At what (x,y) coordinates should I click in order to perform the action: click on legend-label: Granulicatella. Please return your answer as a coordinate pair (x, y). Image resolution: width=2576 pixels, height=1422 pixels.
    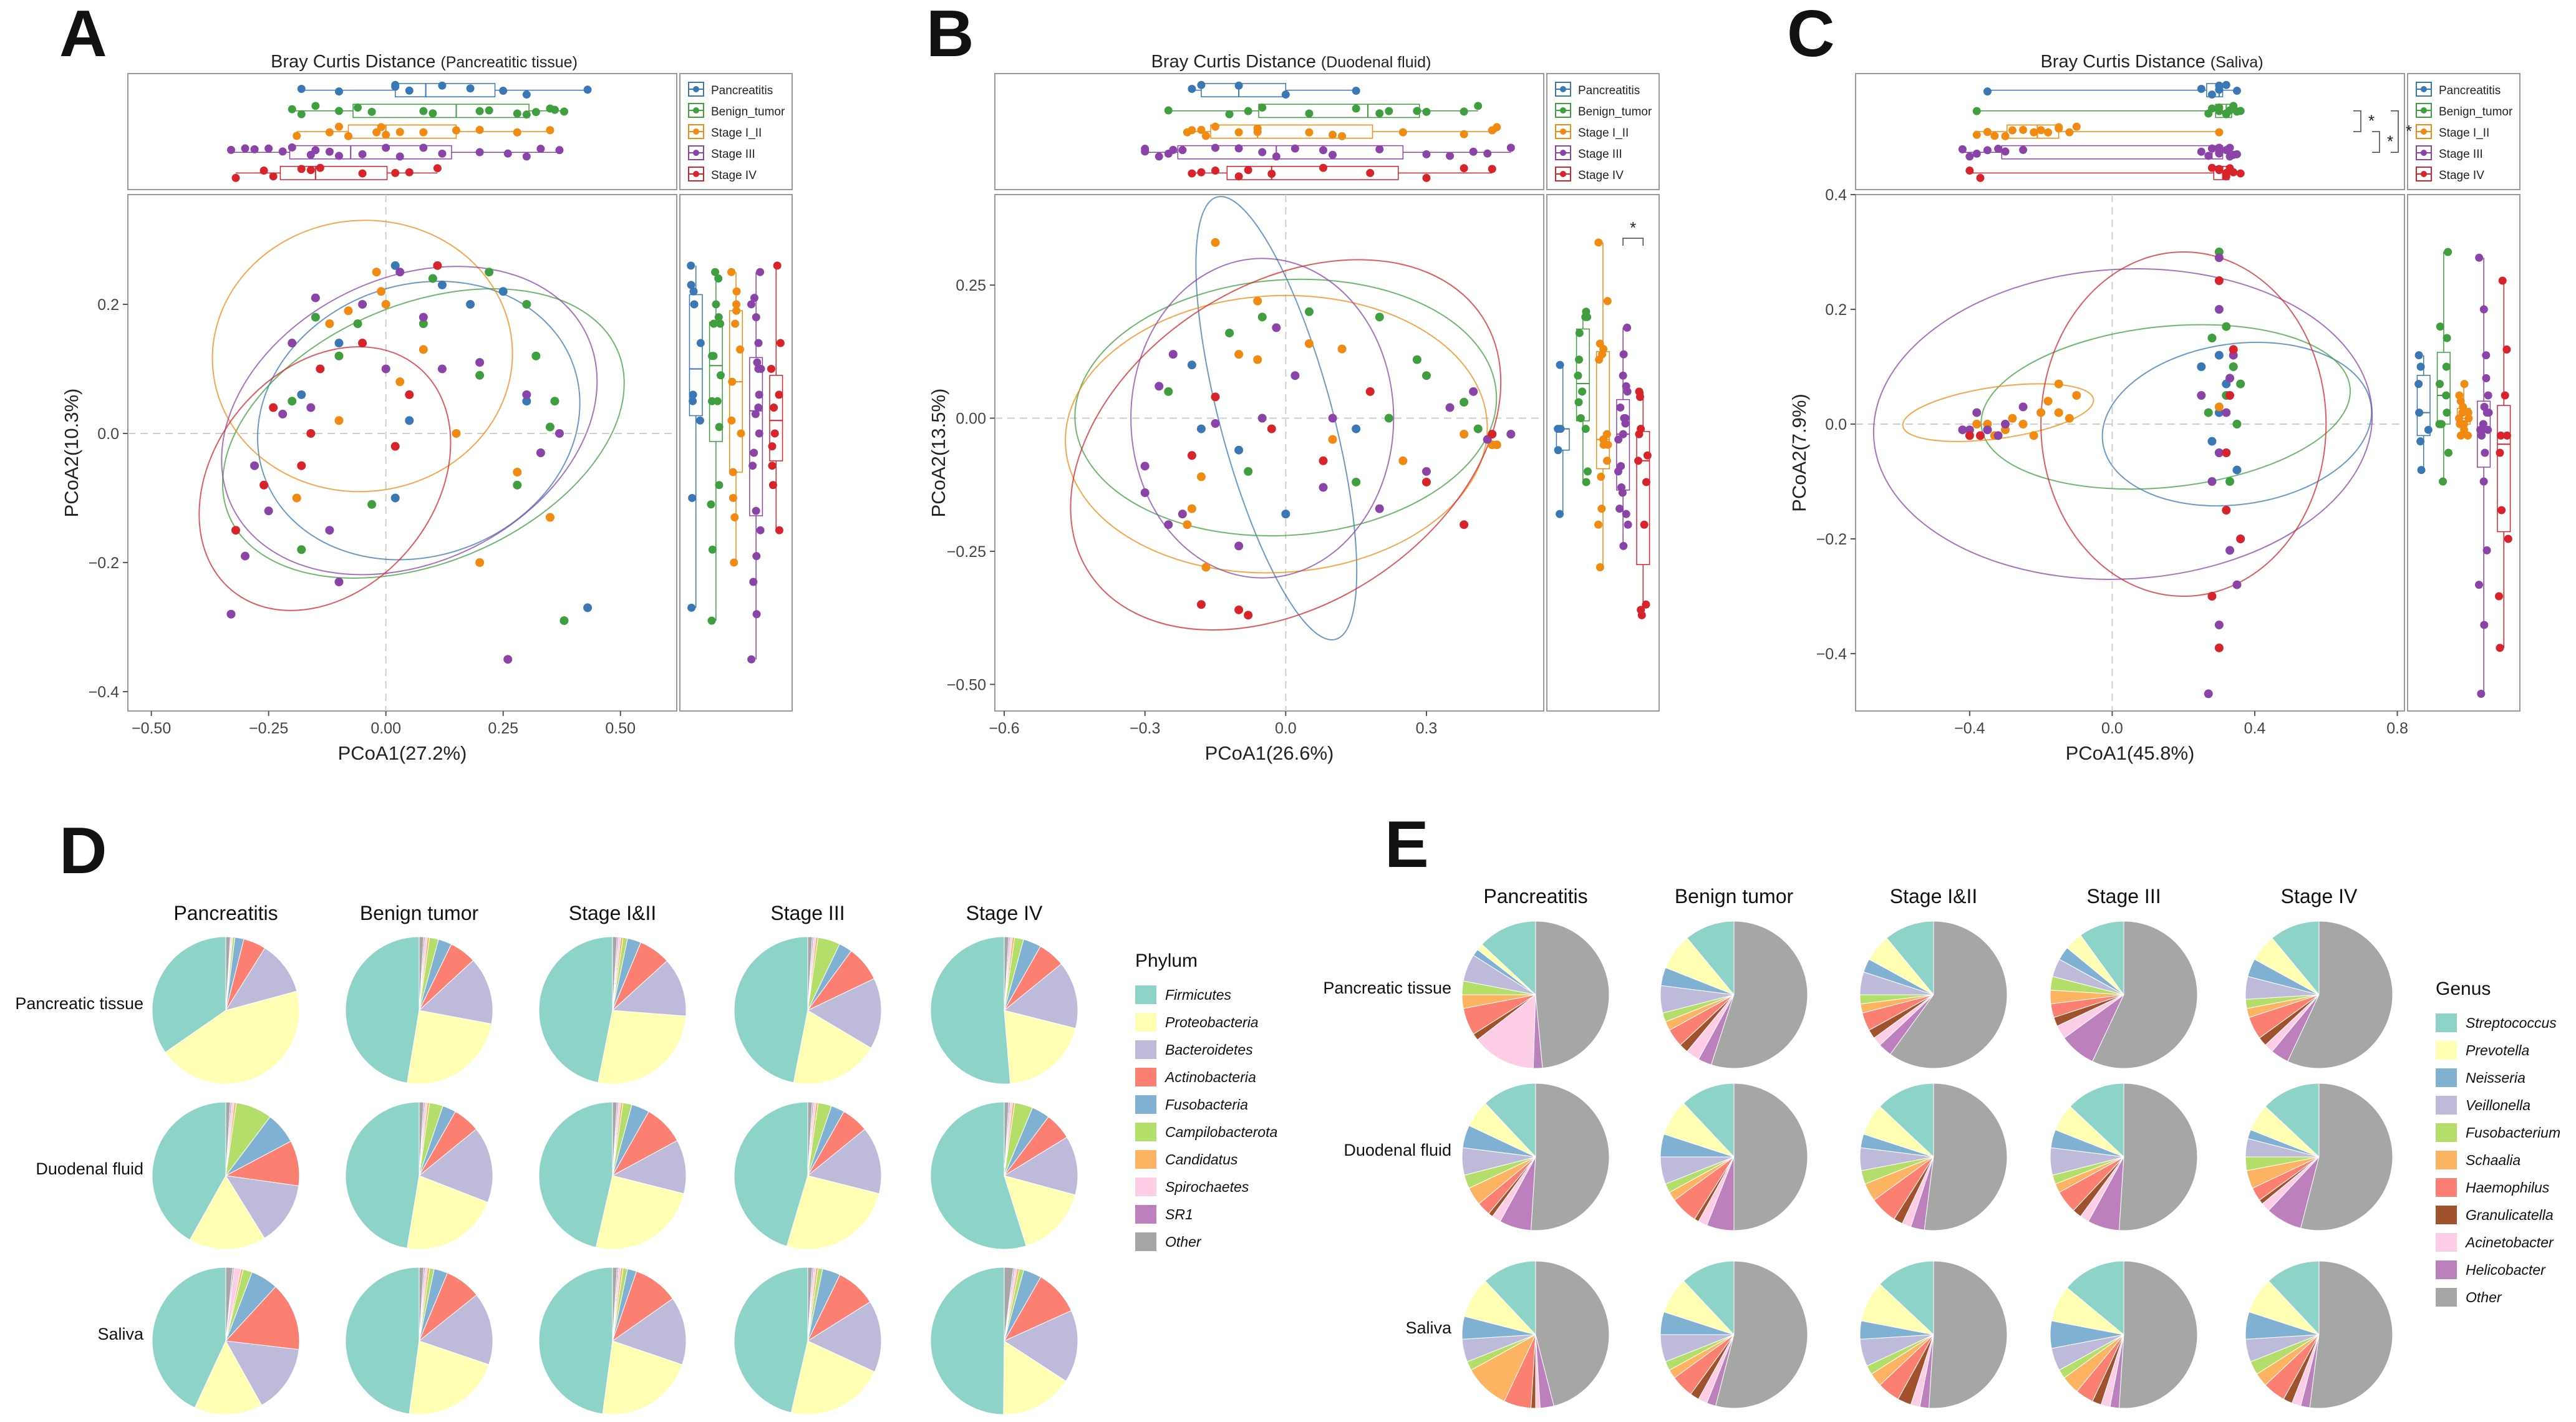
    Looking at the image, I should click on (2510, 1215).